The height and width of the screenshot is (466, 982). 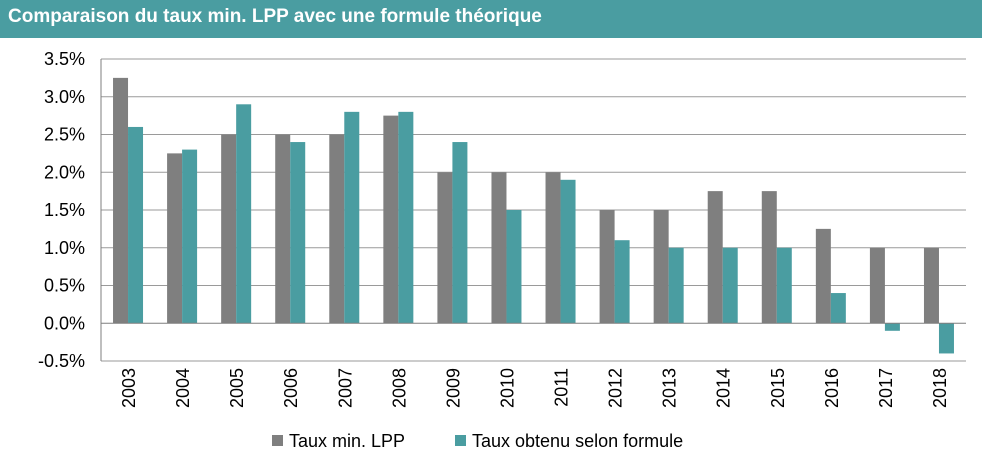 What do you see at coordinates (838, 308) in the screenshot?
I see `bar-taux-formule-2016` at bounding box center [838, 308].